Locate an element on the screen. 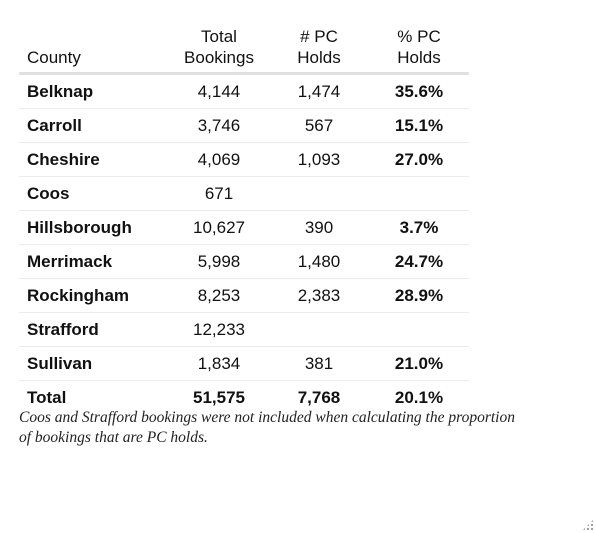  total-bookings-cell: 1,834 is located at coordinates (219, 363).